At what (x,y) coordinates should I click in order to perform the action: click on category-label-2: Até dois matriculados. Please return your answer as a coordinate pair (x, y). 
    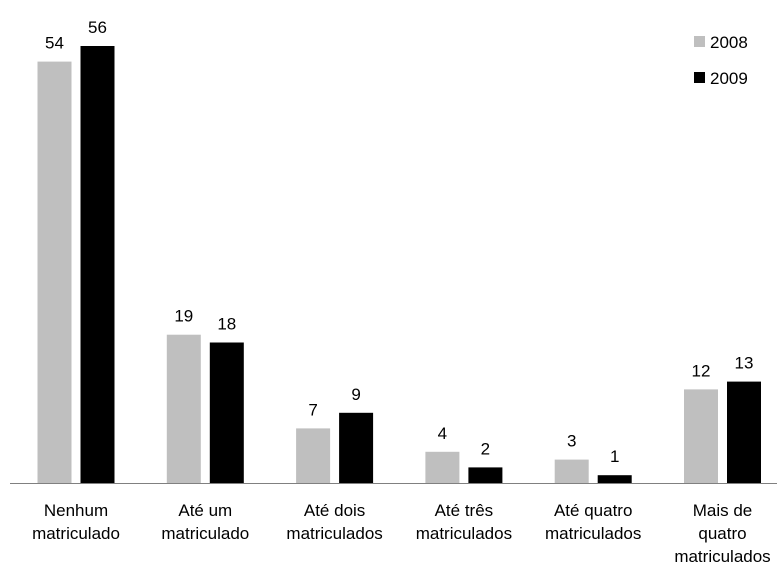
    Looking at the image, I should click on (334, 522).